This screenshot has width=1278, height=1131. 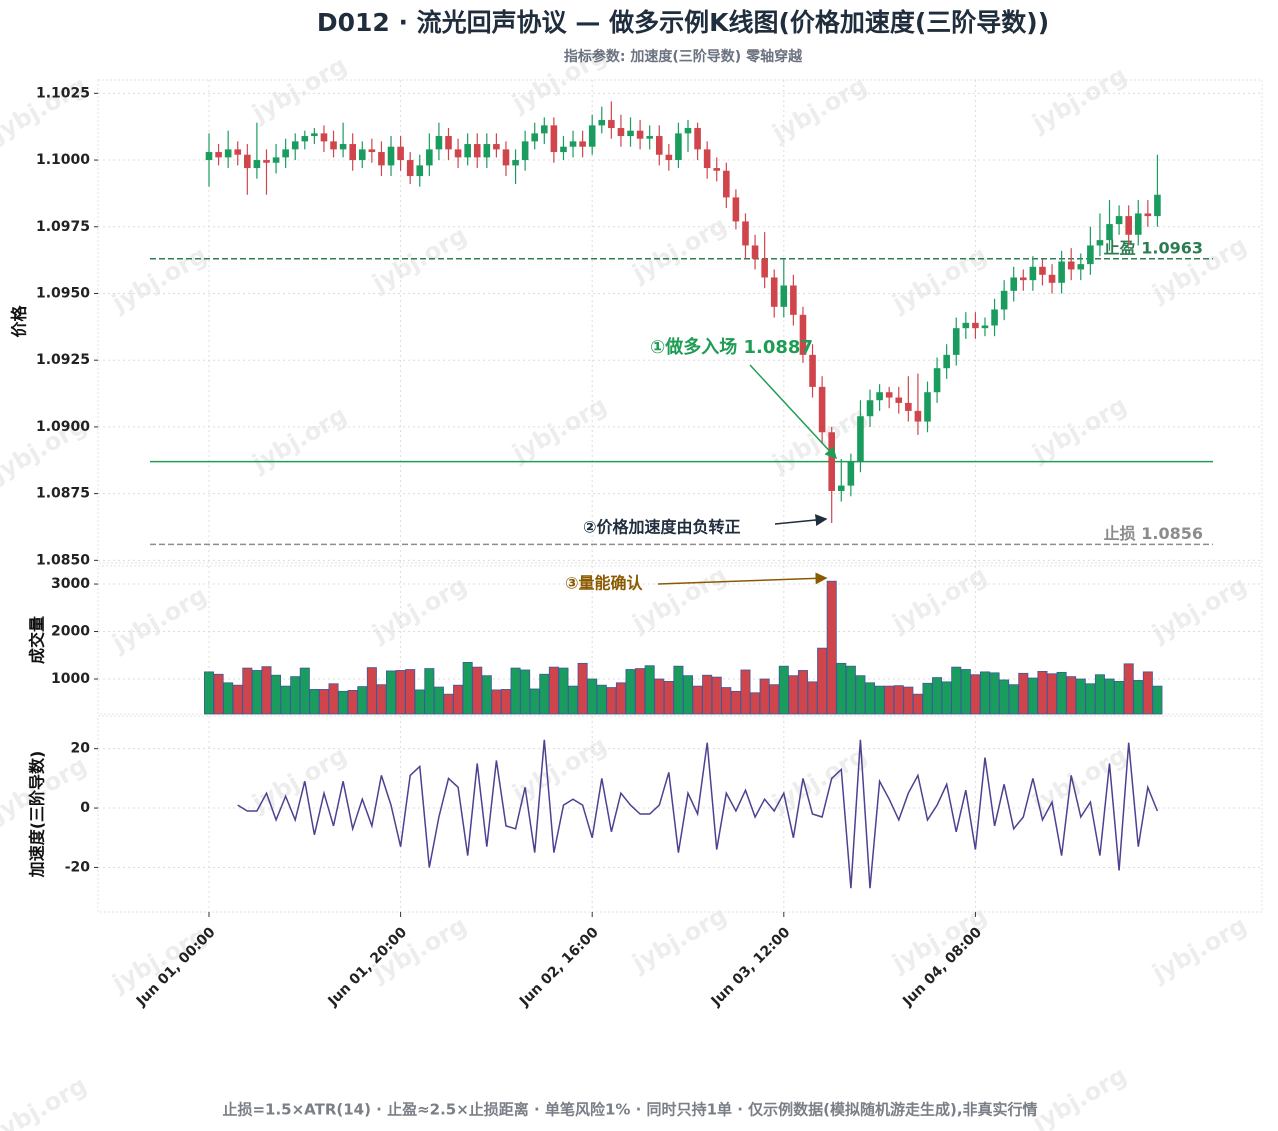 What do you see at coordinates (63, 560) in the screenshot?
I see `y-tick-label: 1.0850` at bounding box center [63, 560].